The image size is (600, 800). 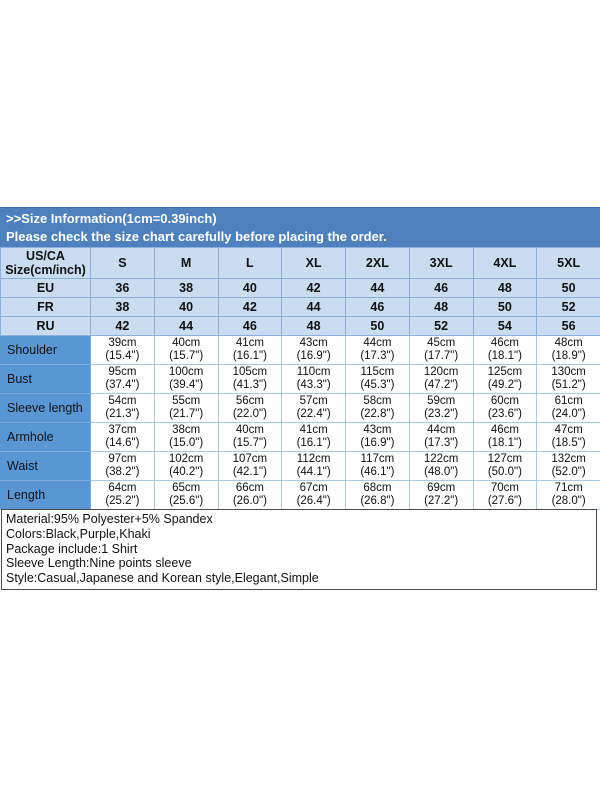 I want to click on row-label-bust: Bust, so click(x=45, y=379).